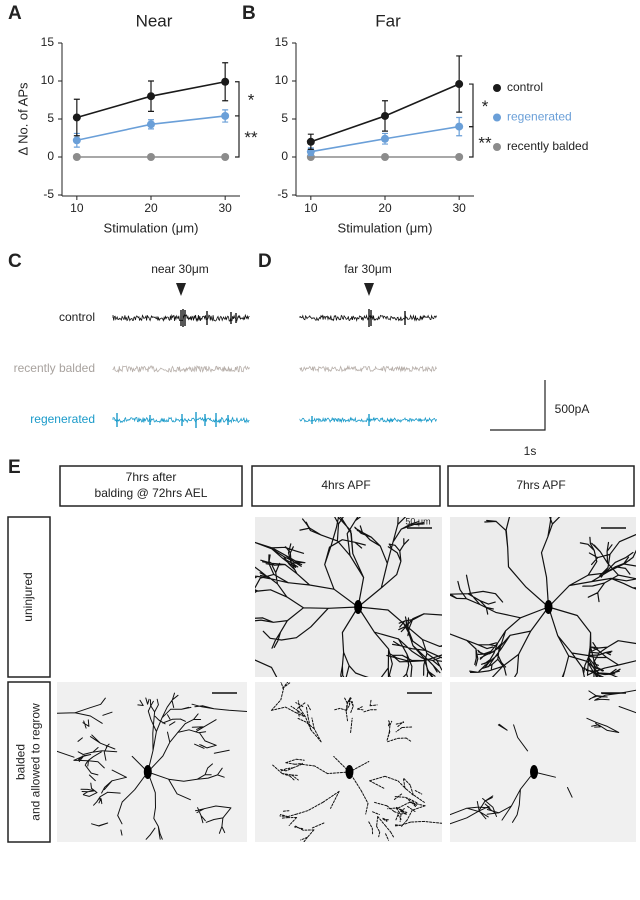 The height and width of the screenshot is (900, 640). What do you see at coordinates (15, 261) in the screenshot?
I see `panel-letter: C` at bounding box center [15, 261].